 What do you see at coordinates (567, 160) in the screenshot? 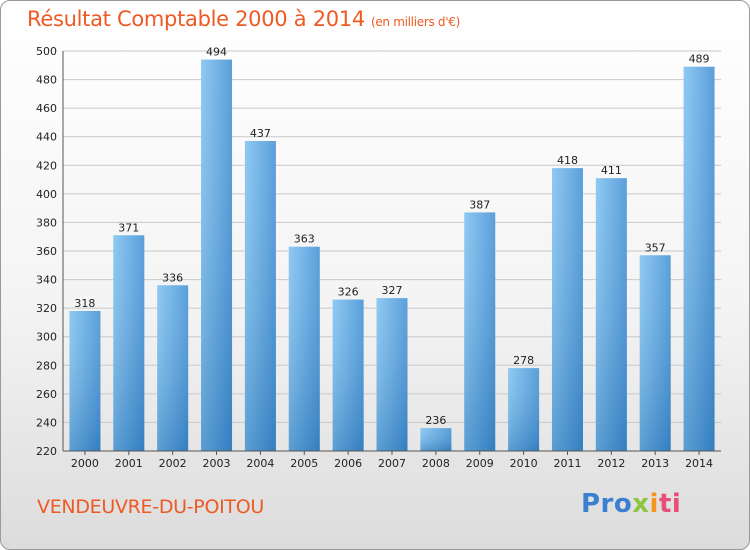
I see `data-label: 418` at bounding box center [567, 160].